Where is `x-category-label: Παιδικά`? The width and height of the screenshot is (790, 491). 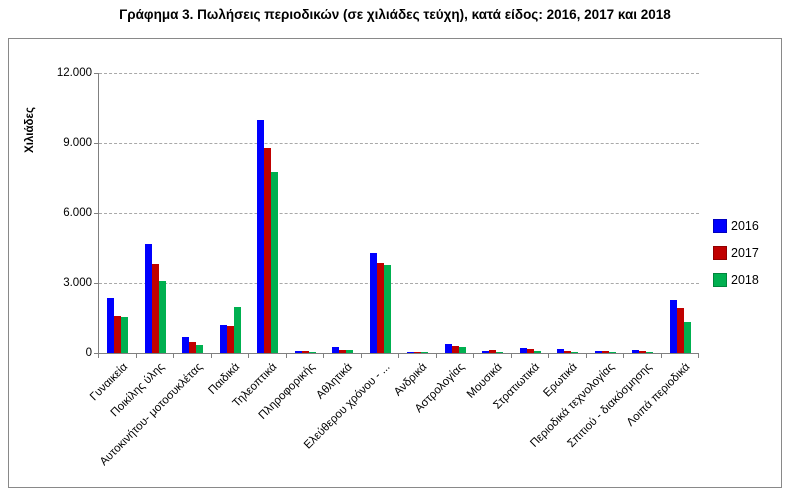 x-category-label: Παιδικά is located at coordinates (224, 379).